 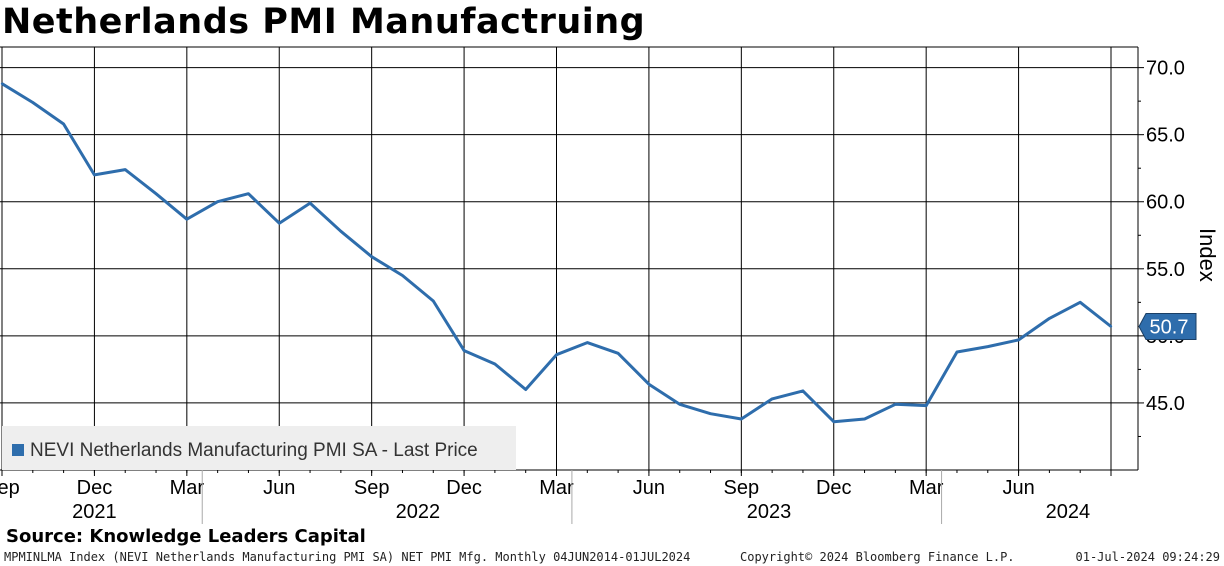 I want to click on source-note: Source: Knowledge Leaders Capital, so click(x=186, y=536).